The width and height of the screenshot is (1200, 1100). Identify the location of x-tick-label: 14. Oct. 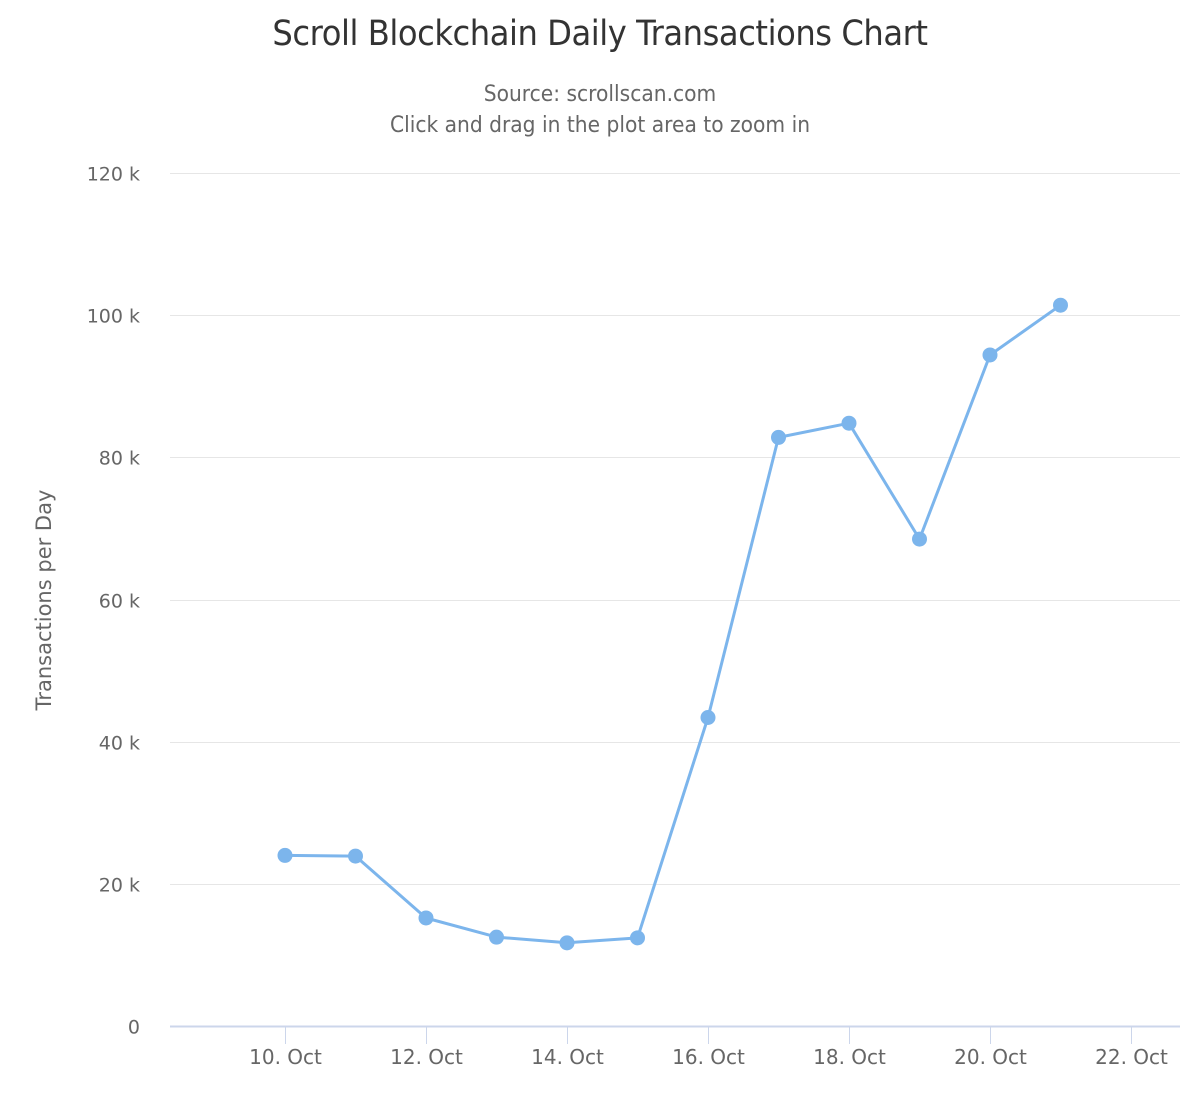
(567, 1057).